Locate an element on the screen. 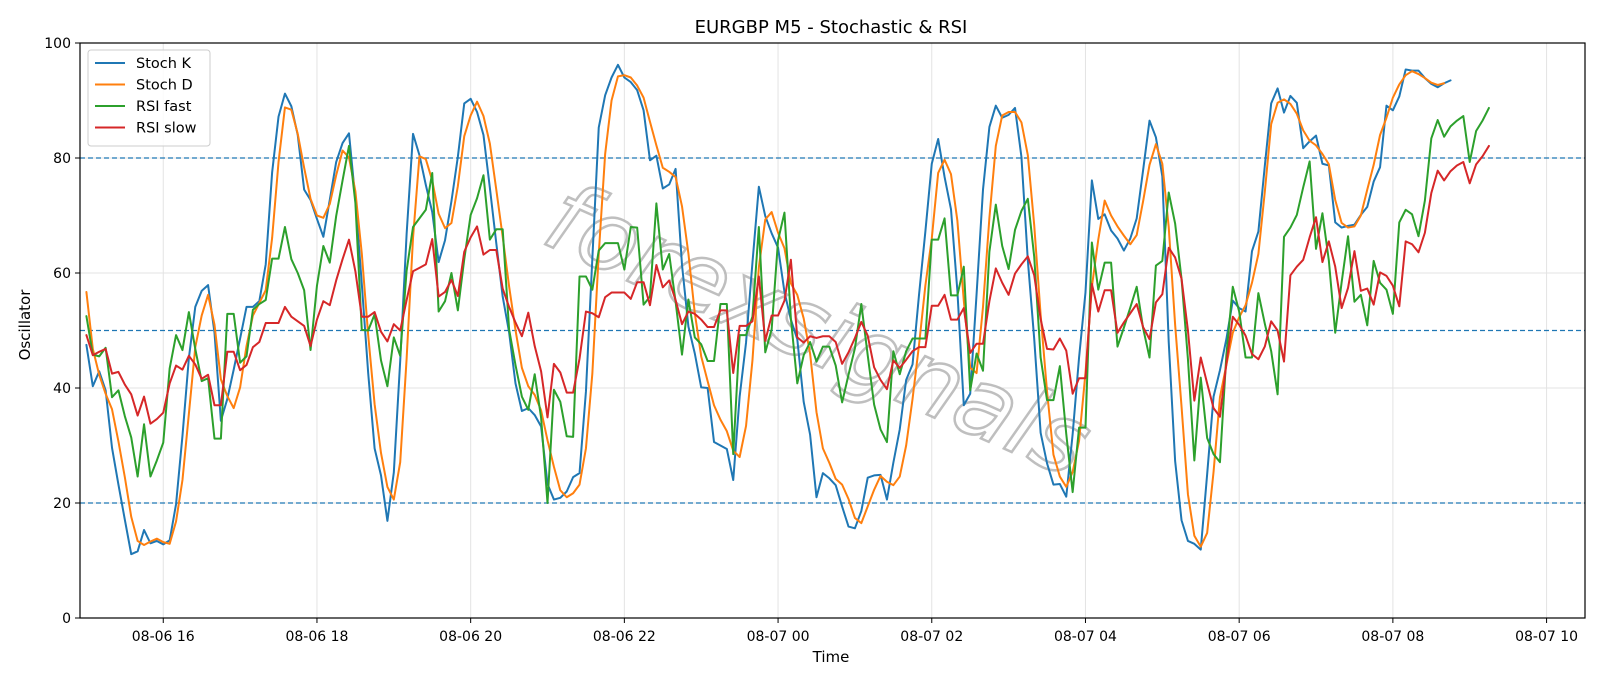  legend-box is located at coordinates (149, 98).